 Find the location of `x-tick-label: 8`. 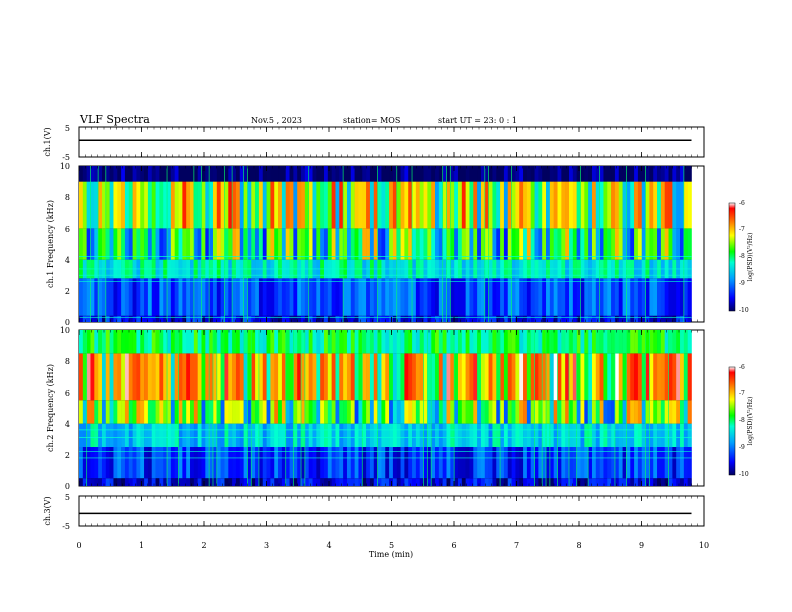

x-tick-label: 8 is located at coordinates (578, 545).